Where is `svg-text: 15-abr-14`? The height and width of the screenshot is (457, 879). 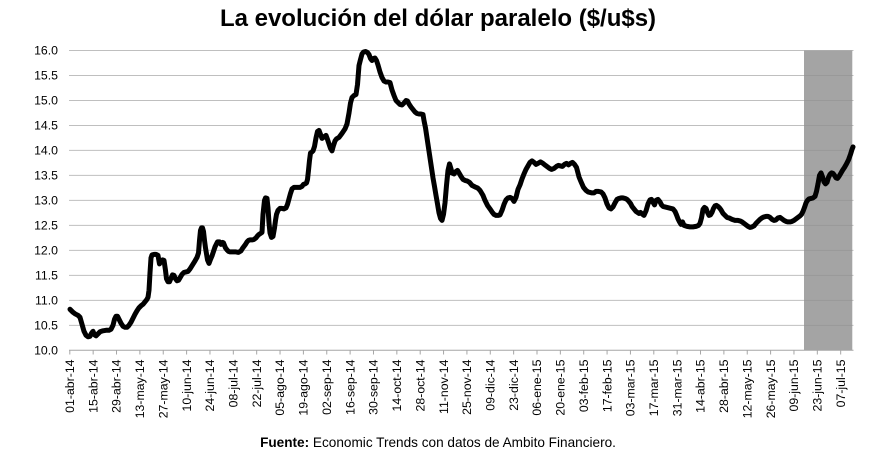 svg-text: 15-abr-14 is located at coordinates (93, 385).